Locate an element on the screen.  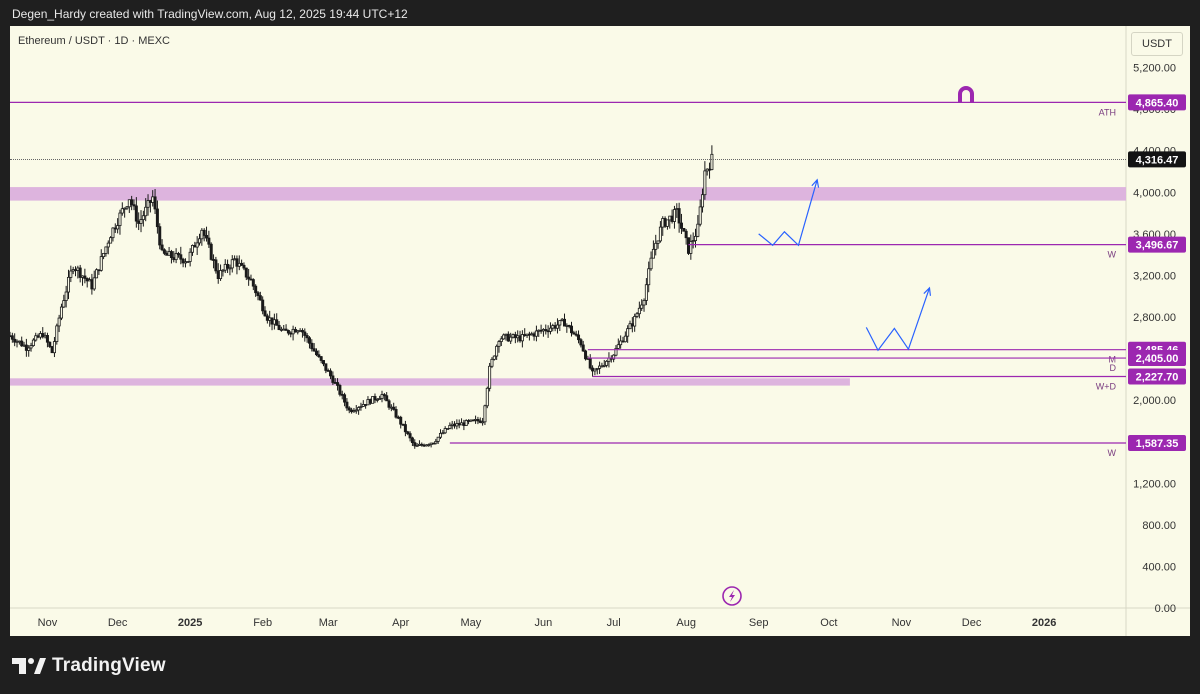
level-tag: W is located at coordinates (1112, 453).